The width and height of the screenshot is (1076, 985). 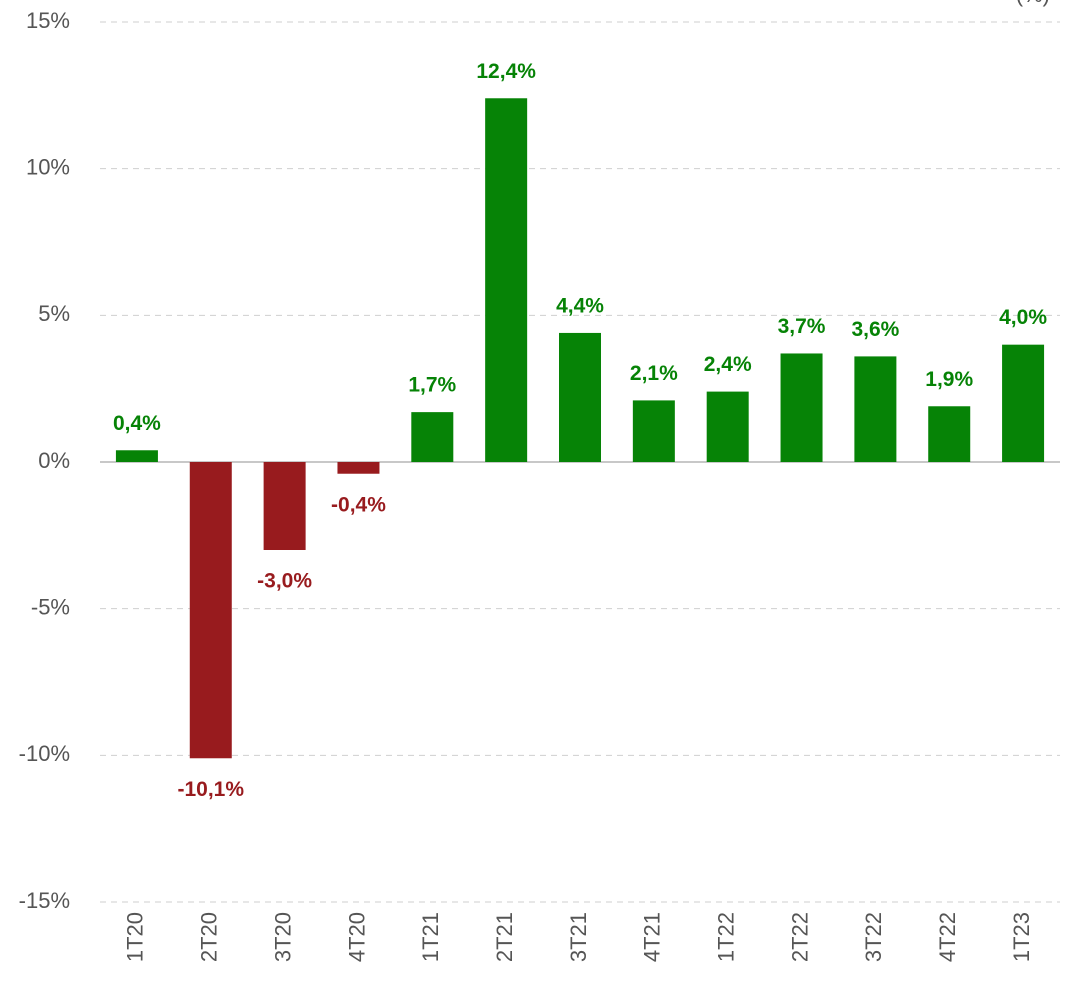 What do you see at coordinates (1021, 937) in the screenshot?
I see `x-tick-label: 1T23` at bounding box center [1021, 937].